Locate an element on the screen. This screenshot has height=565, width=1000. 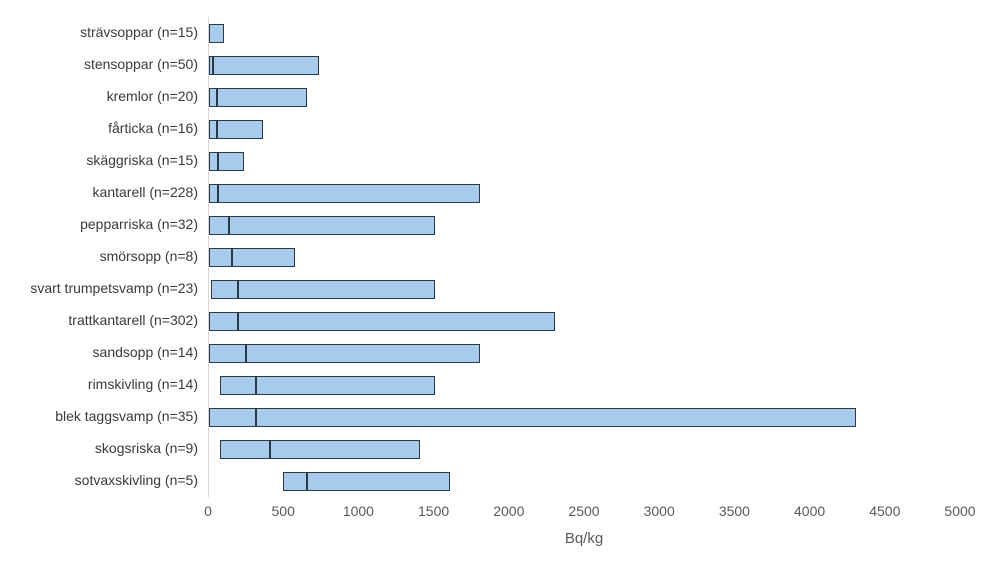
category-label: pepparriska (n=32) is located at coordinates (139, 224).